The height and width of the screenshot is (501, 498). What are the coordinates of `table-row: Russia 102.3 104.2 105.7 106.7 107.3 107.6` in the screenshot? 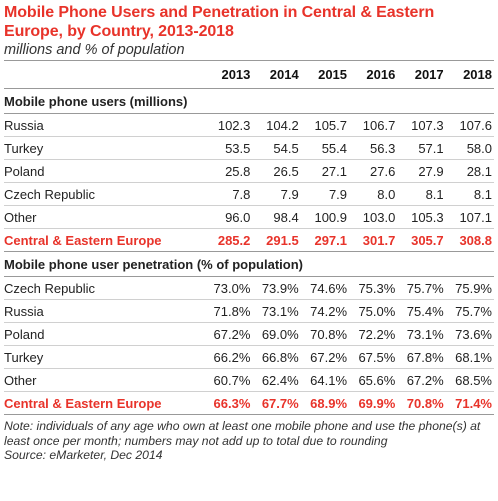 It's located at (249, 125).